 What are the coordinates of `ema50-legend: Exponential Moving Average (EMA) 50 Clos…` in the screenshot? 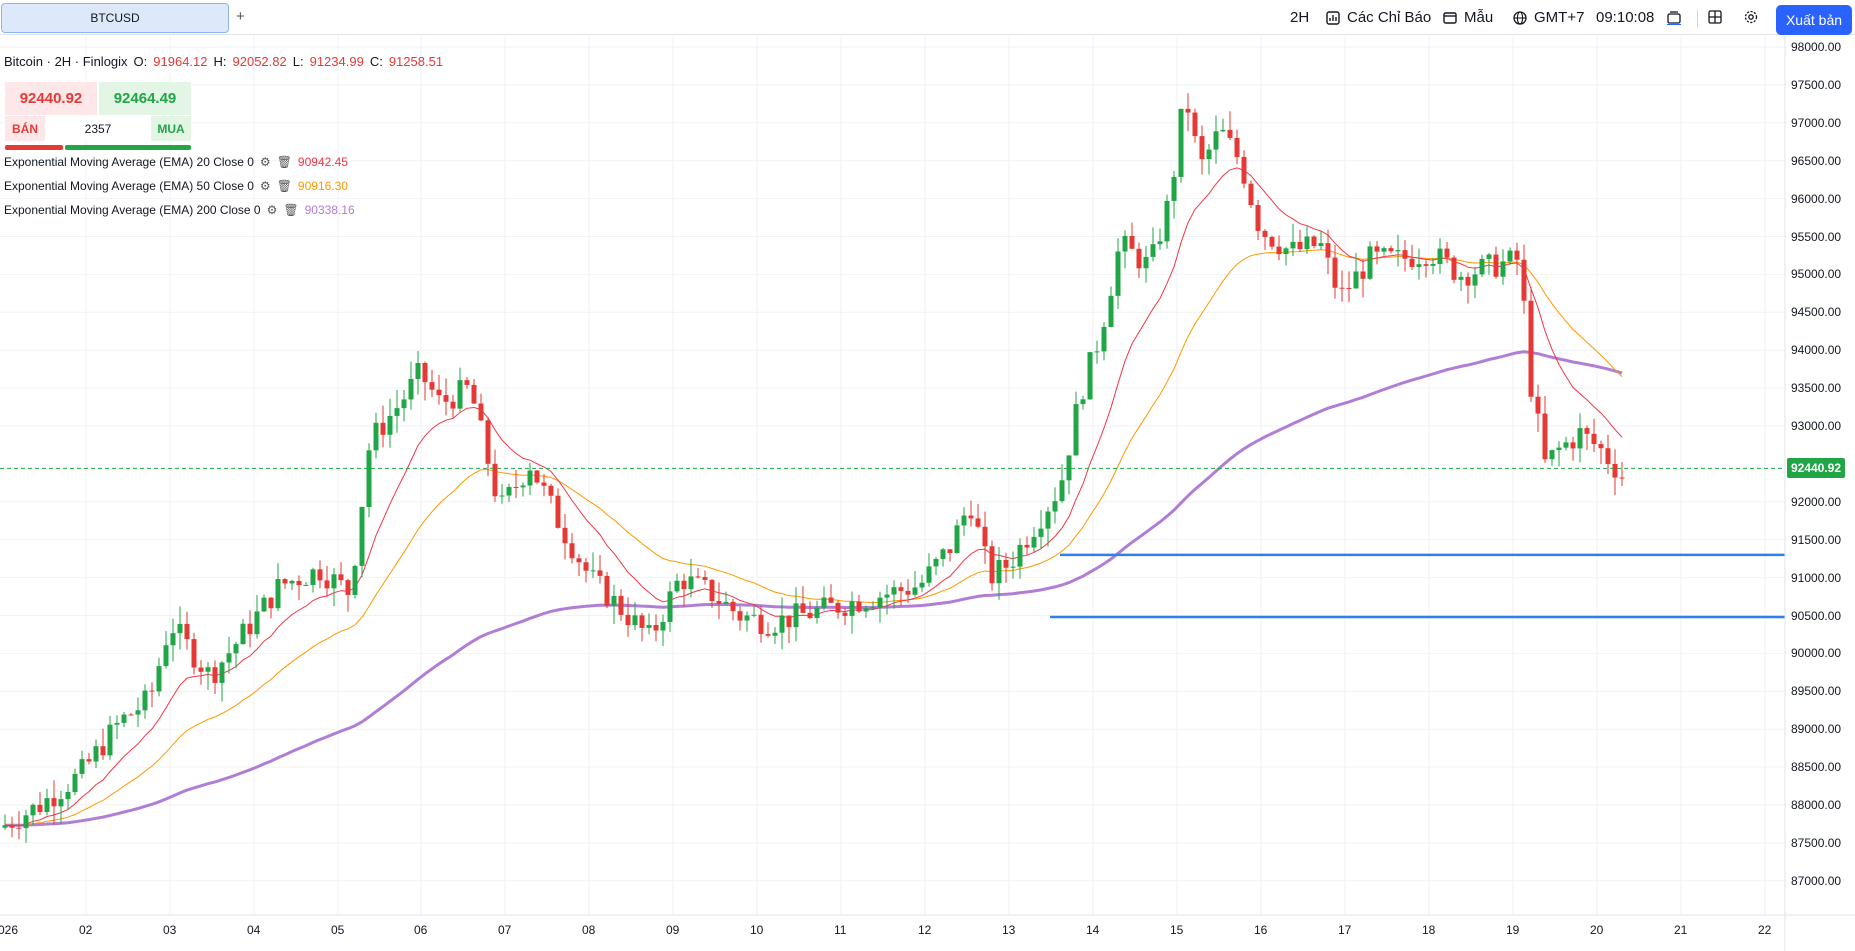 It's located at (176, 186).